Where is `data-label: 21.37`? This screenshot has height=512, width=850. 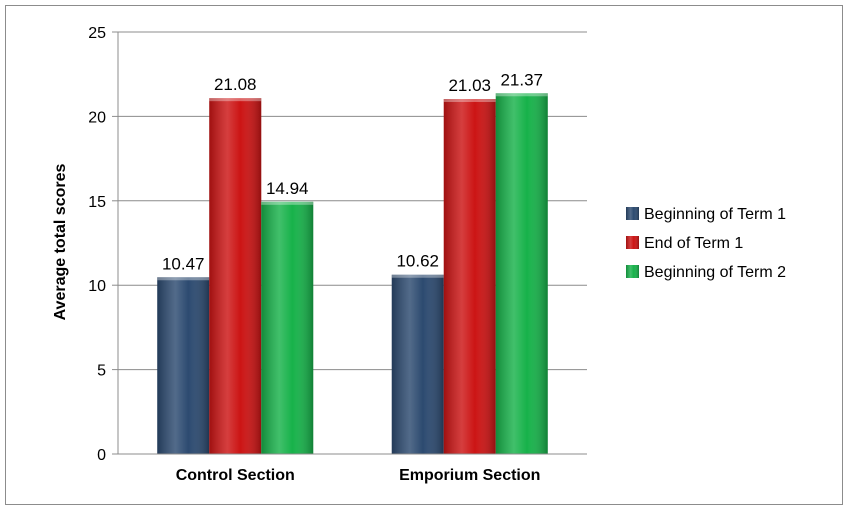 data-label: 21.37 is located at coordinates (521, 79).